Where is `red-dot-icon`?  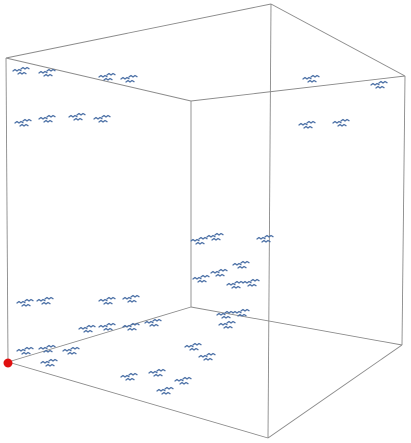
red-dot-icon is located at coordinates (8, 363).